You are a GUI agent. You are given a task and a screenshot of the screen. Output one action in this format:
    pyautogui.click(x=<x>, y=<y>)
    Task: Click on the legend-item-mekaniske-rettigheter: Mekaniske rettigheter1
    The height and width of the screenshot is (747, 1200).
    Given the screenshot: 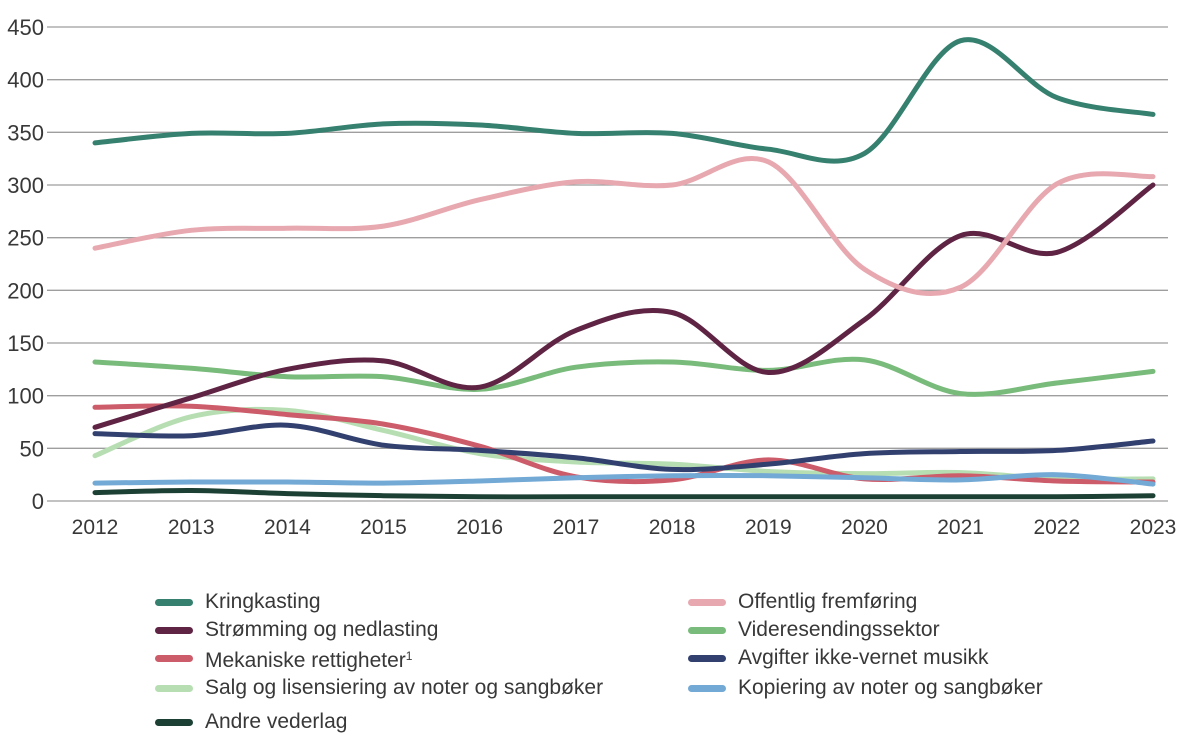 What is the action you would take?
    pyautogui.click(x=379, y=659)
    